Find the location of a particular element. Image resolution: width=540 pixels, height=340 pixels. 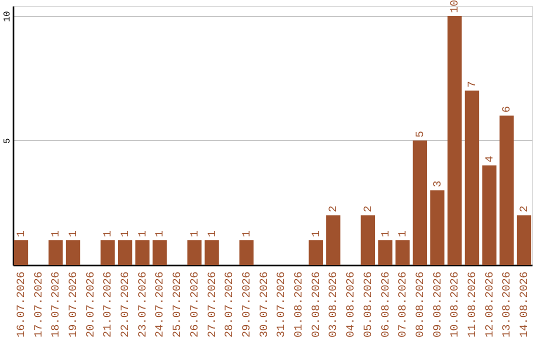

x-tick-label: 28.07.2026 is located at coordinates (230, 305).